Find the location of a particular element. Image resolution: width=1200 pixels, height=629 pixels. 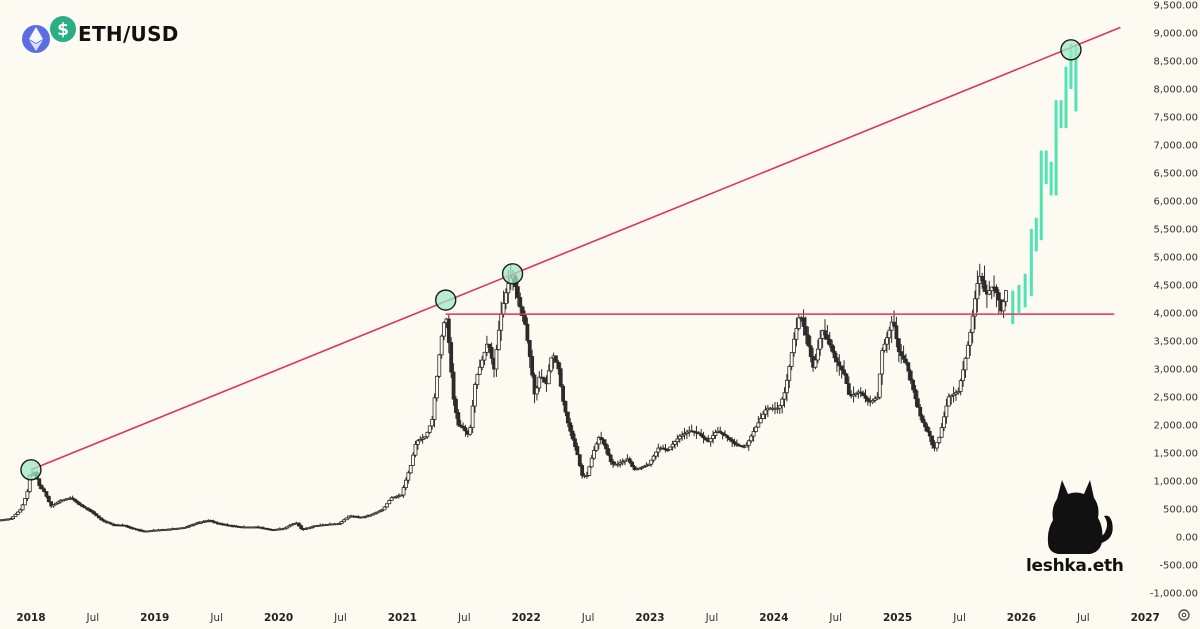

y-tick-label: 2,000.00 is located at coordinates (1175, 426).